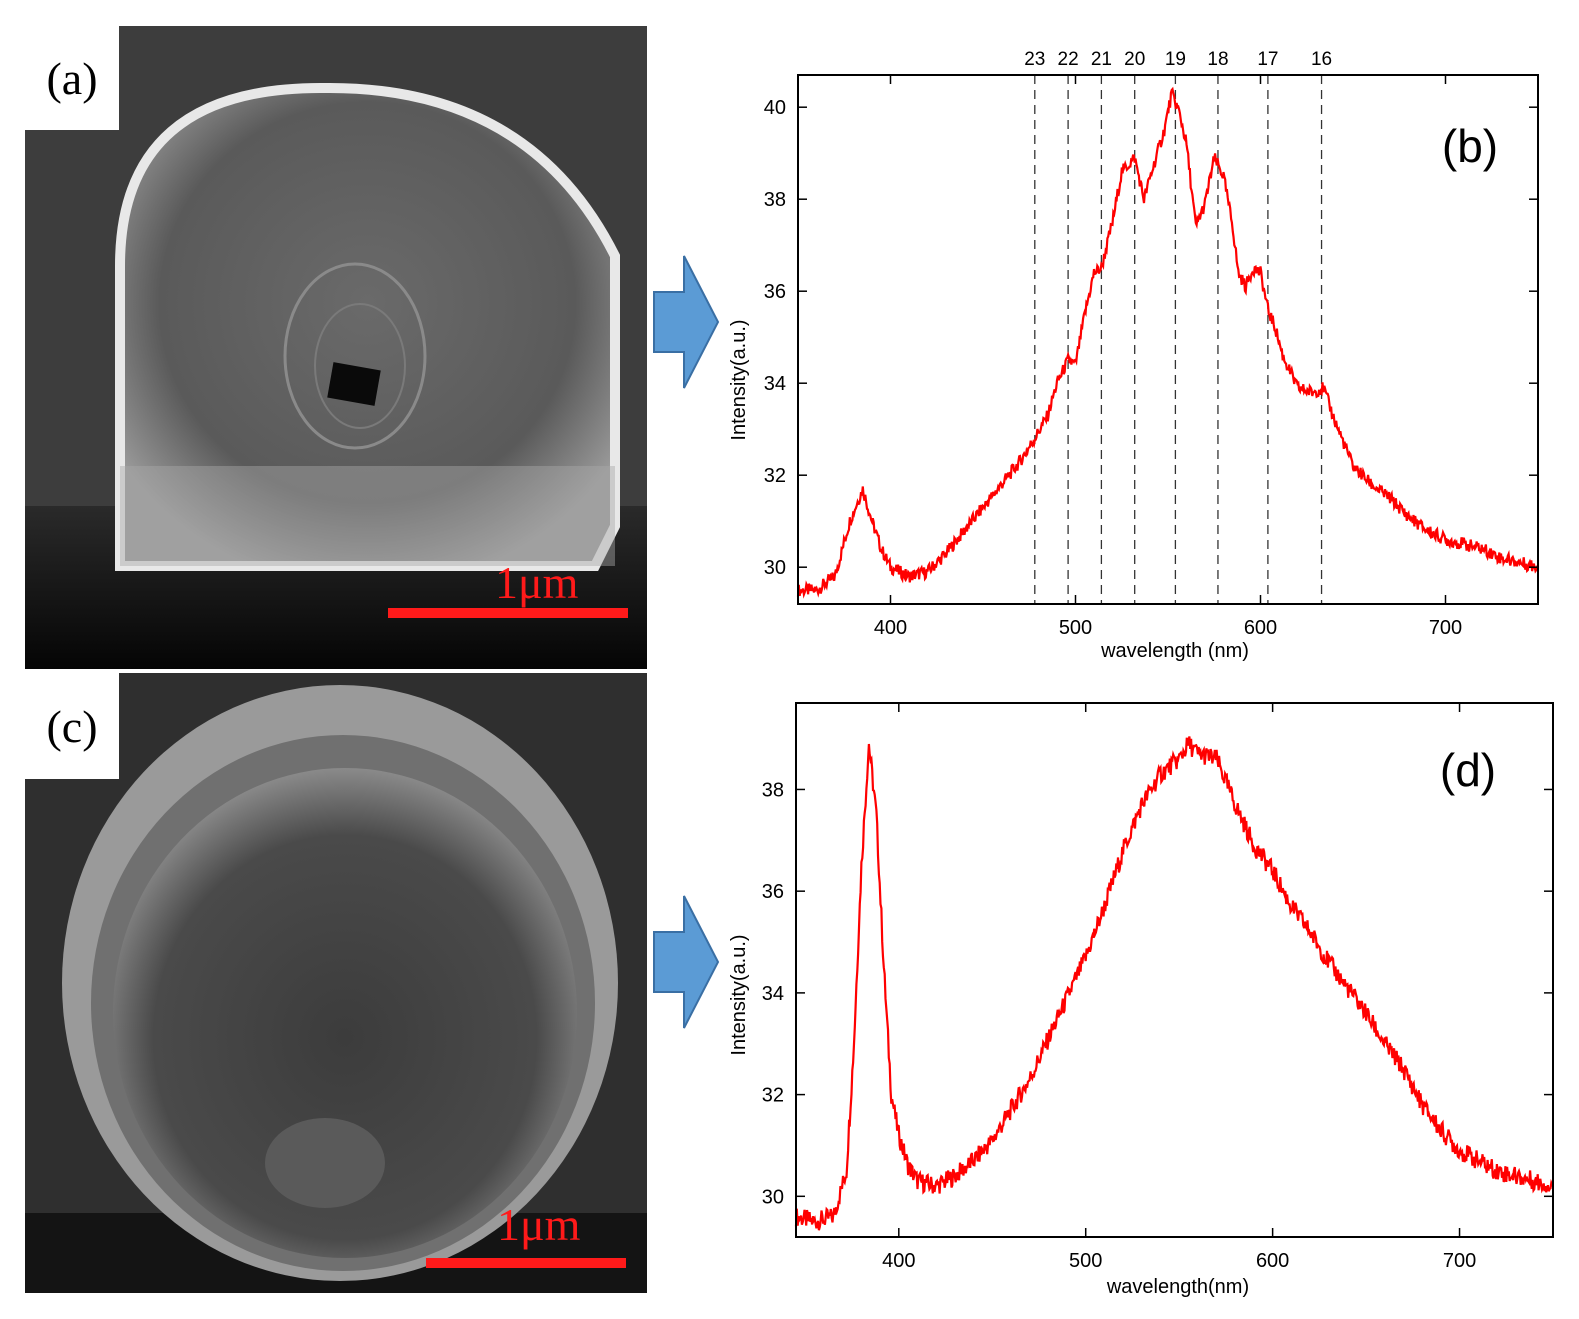 The width and height of the screenshot is (1579, 1319). What do you see at coordinates (1468, 770) in the screenshot?
I see `panel-label-d: (d)` at bounding box center [1468, 770].